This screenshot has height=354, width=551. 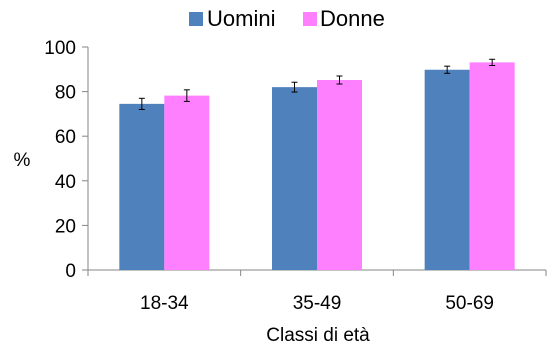 I want to click on legend-swatch-uomini, so click(x=196, y=19).